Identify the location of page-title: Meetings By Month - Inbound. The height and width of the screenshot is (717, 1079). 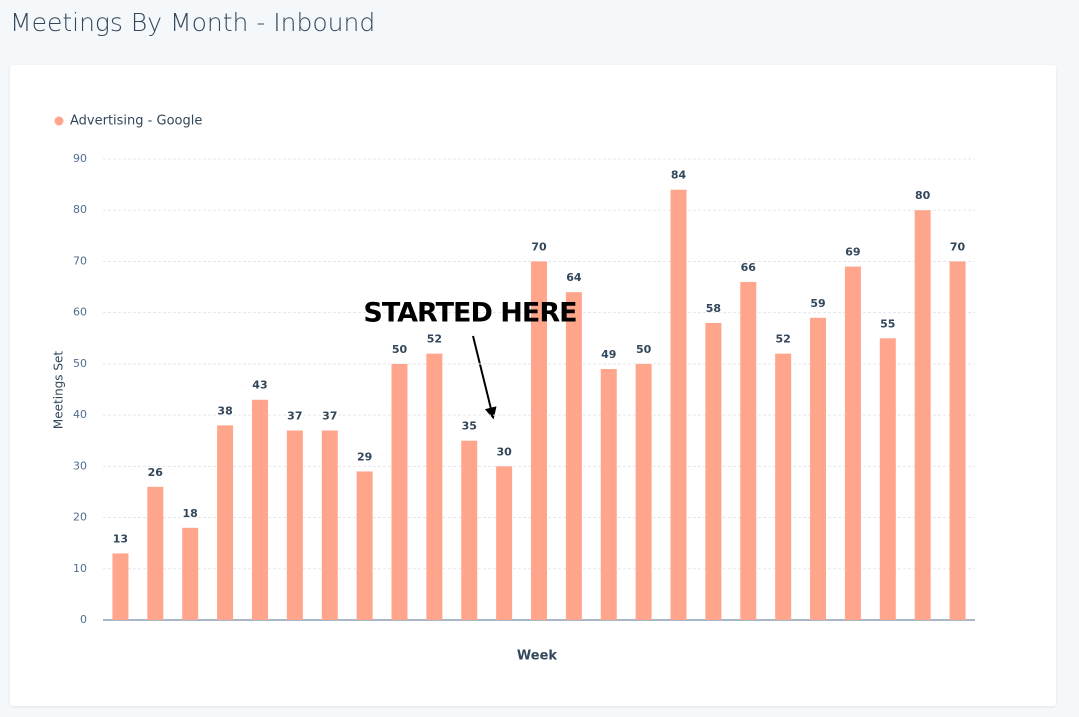
(193, 22).